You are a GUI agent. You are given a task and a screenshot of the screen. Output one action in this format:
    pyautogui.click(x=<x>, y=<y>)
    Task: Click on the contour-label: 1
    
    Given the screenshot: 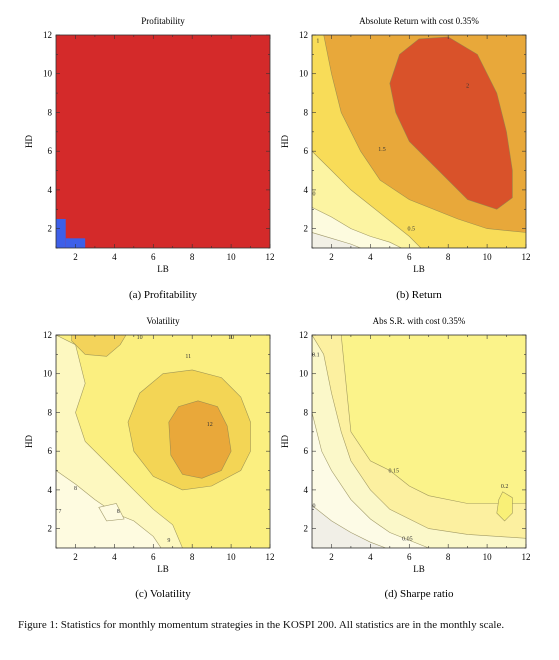 What is the action you would take?
    pyautogui.click(x=317, y=42)
    